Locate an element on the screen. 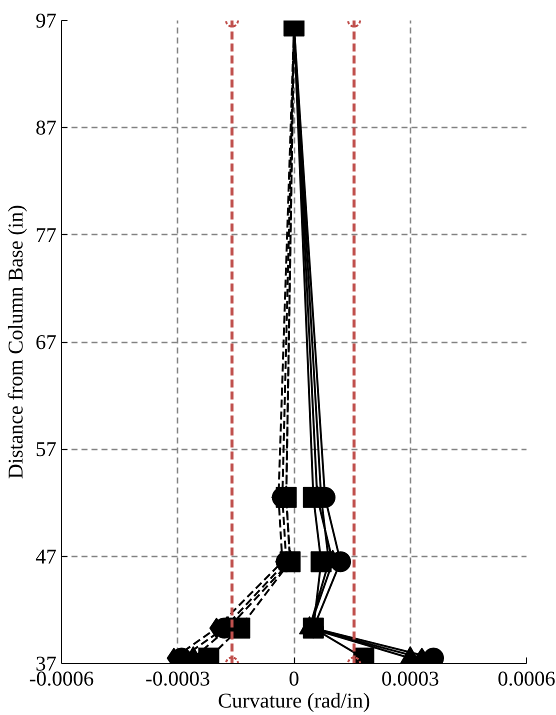 This screenshot has width=556, height=715. y-tick-label: 87 is located at coordinates (46, 128).